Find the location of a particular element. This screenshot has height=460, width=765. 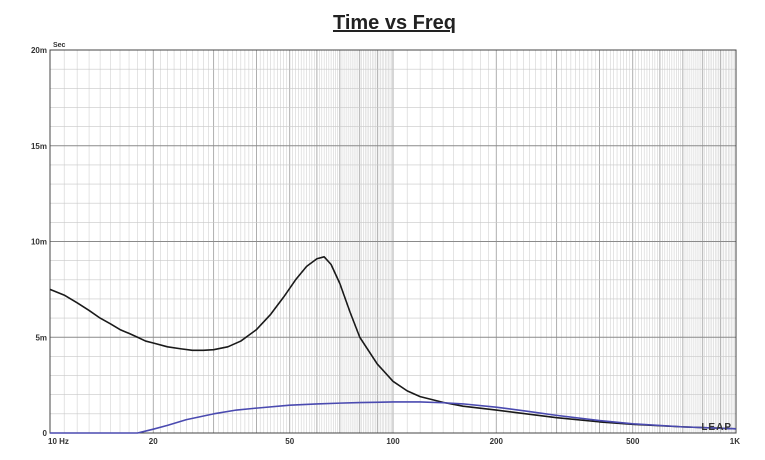

y-tick-label: 0 is located at coordinates (45, 433).